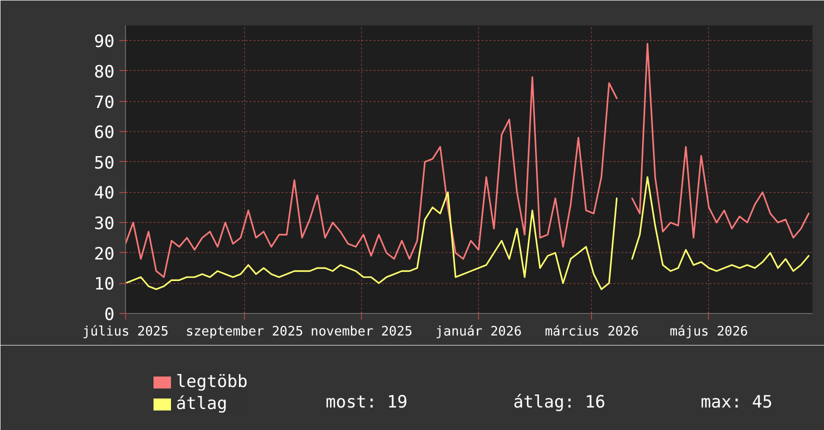  What do you see at coordinates (104, 254) in the screenshot?
I see `y-tick-label: 20` at bounding box center [104, 254].